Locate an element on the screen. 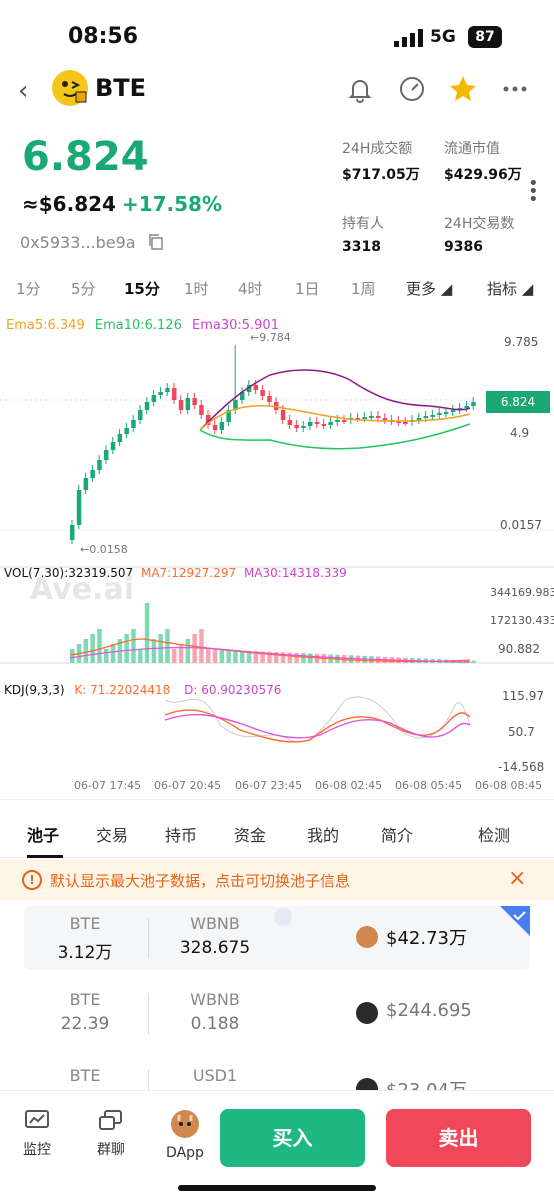 This screenshot has width=554, height=1200. pancakeswap-icon is located at coordinates (367, 937).